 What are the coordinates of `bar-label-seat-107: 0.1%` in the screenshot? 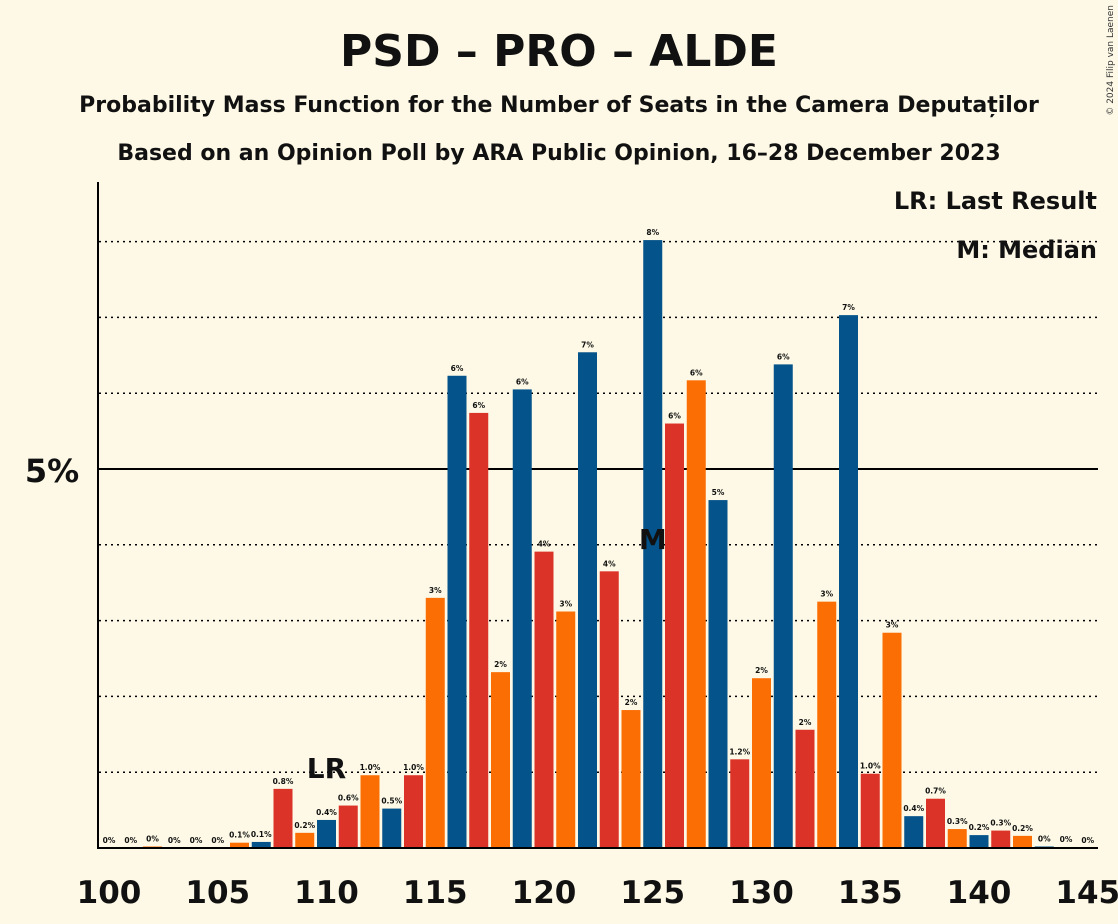 It's located at (261, 834).